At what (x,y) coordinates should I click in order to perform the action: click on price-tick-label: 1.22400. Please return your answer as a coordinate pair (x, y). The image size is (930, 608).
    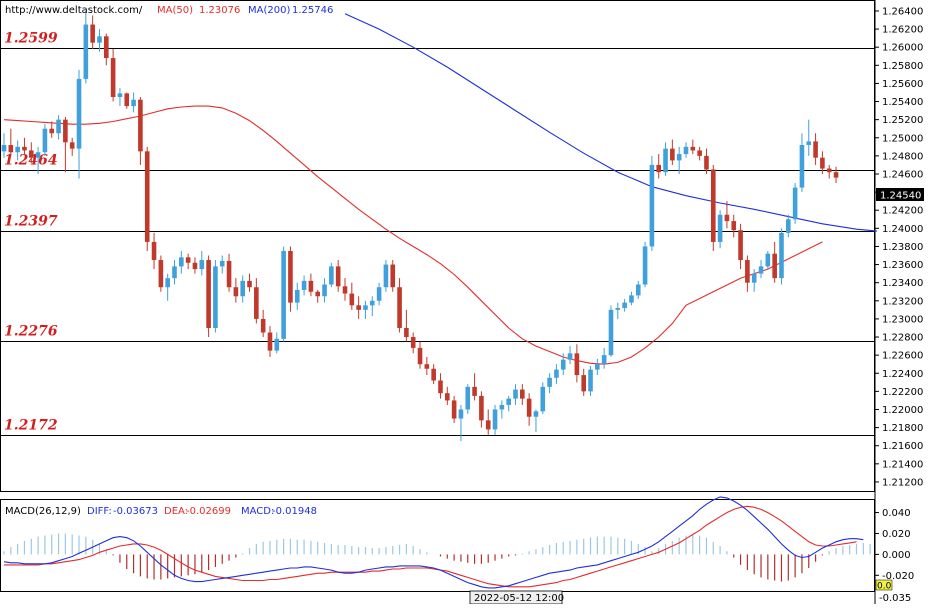
    Looking at the image, I should click on (902, 374).